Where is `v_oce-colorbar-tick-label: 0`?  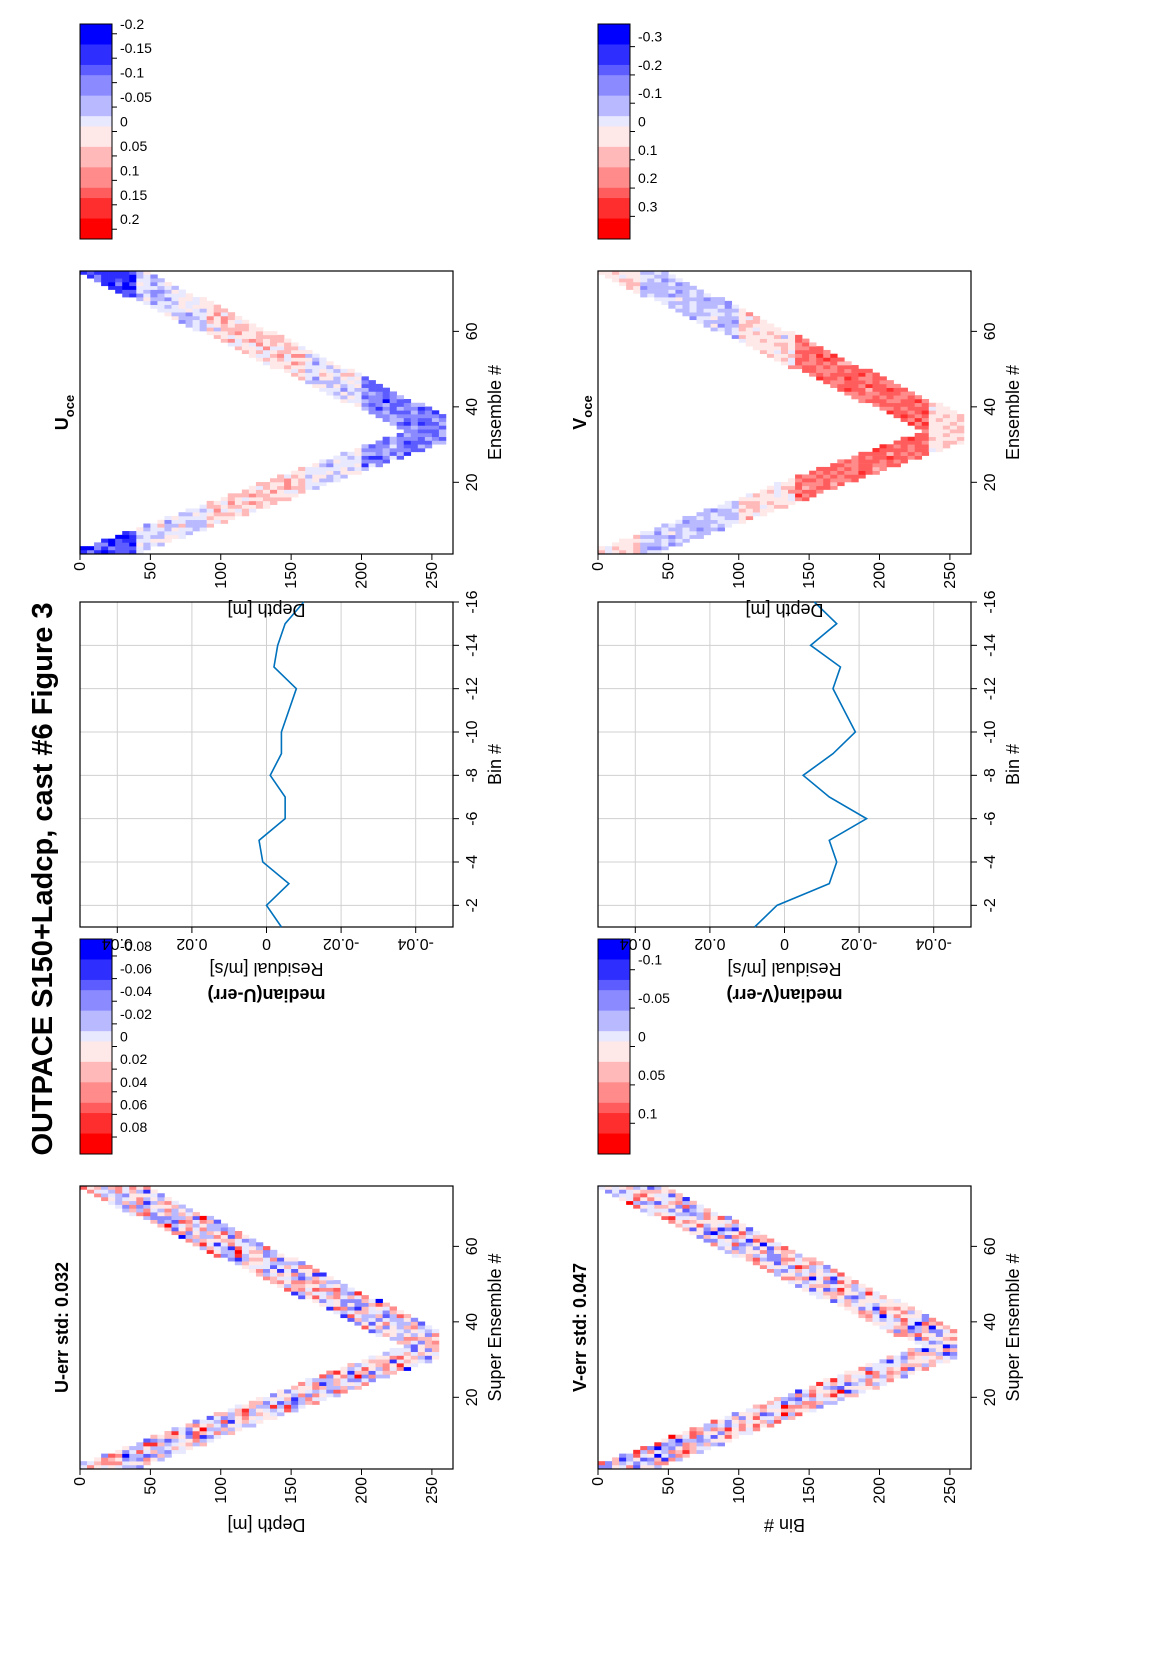 v_oce-colorbar-tick-label: 0 is located at coordinates (642, 122).